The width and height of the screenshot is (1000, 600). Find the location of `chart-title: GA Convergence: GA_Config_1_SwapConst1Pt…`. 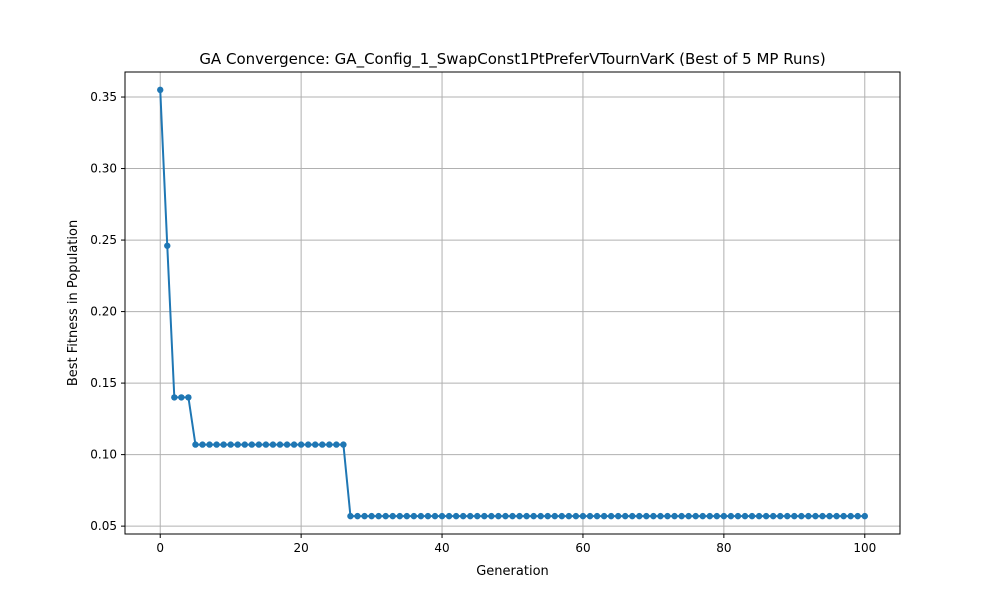

chart-title: GA Convergence: GA_Config_1_SwapConst1Pt… is located at coordinates (512, 59).